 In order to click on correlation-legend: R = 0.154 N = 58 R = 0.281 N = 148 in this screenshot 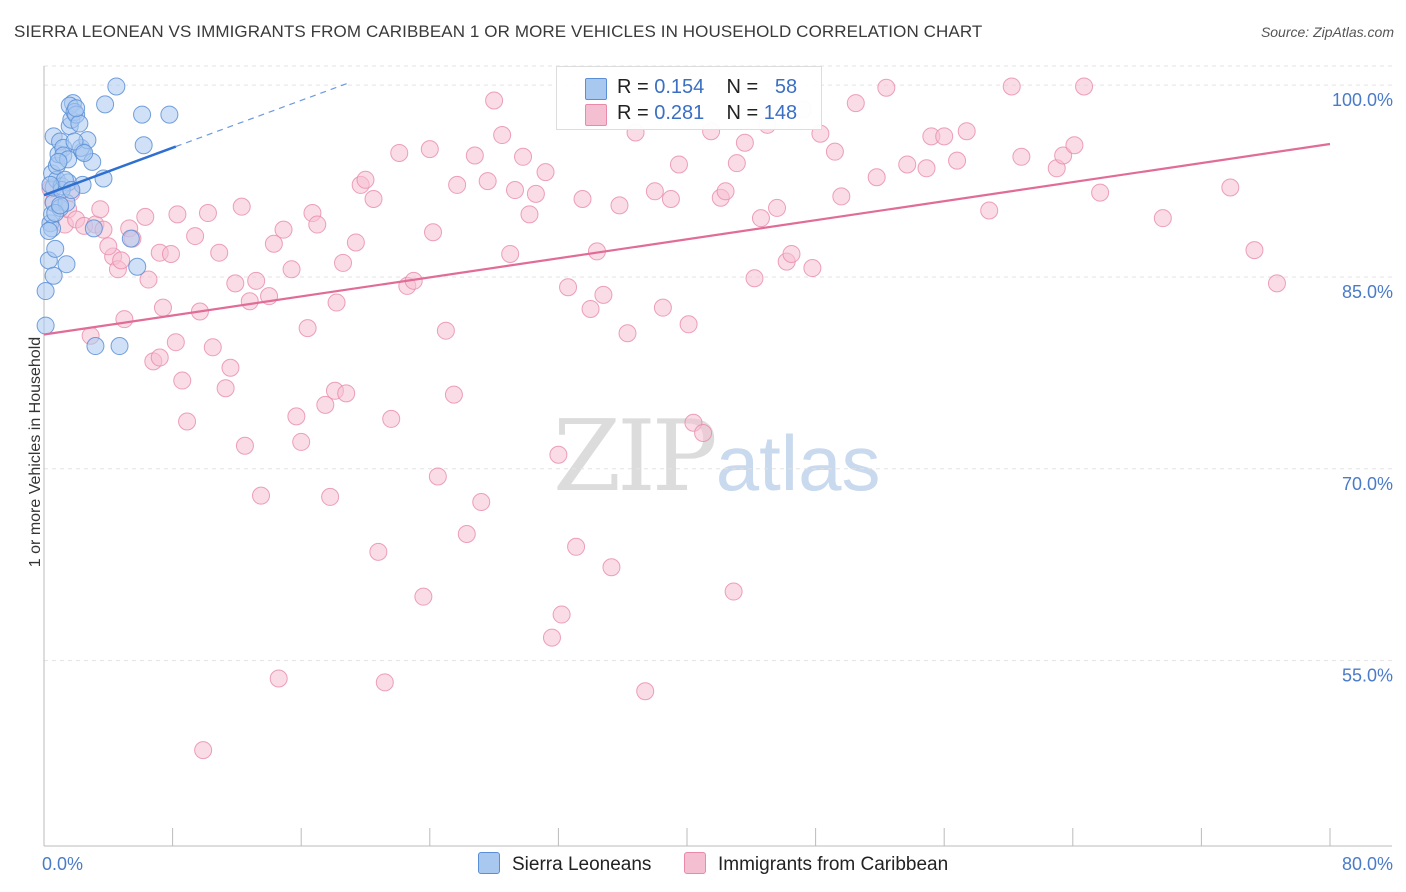, I will do `click(689, 98)`.